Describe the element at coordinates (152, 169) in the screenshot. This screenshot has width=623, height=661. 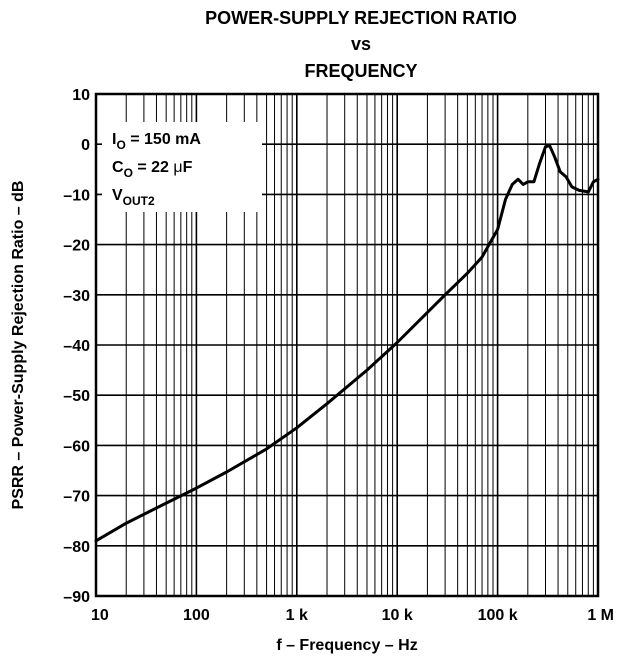
I see `legend-co: CO = 22 μF` at that location.